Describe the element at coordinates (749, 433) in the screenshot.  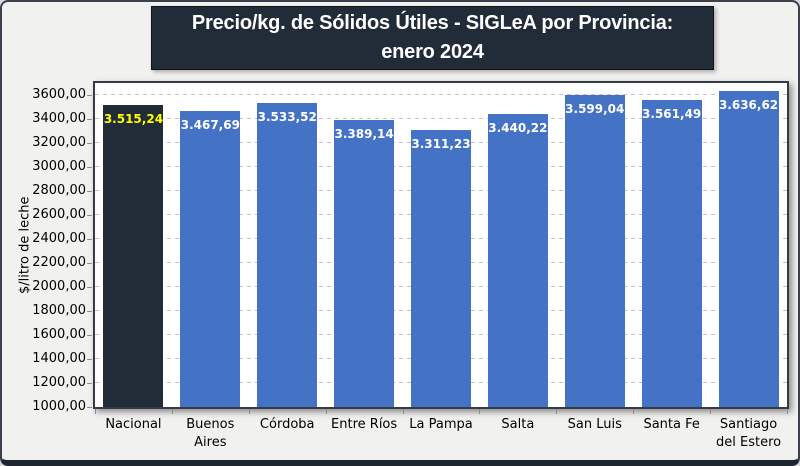
I see `x-category-label-santiago-del-estero: Santiago del Estero` at that location.